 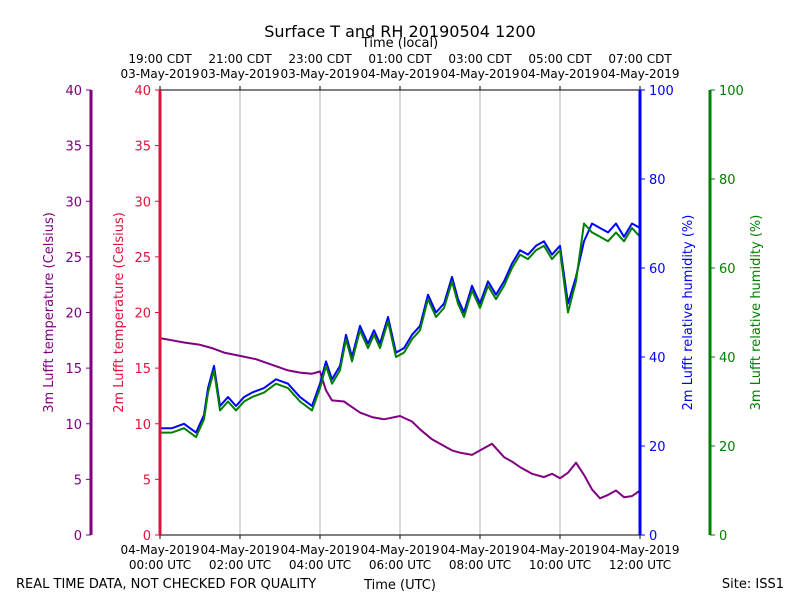 What do you see at coordinates (166, 584) in the screenshot?
I see `footer-left-note: REAL TIME DATA, NOT CHECKED FOR QUALITY` at bounding box center [166, 584].